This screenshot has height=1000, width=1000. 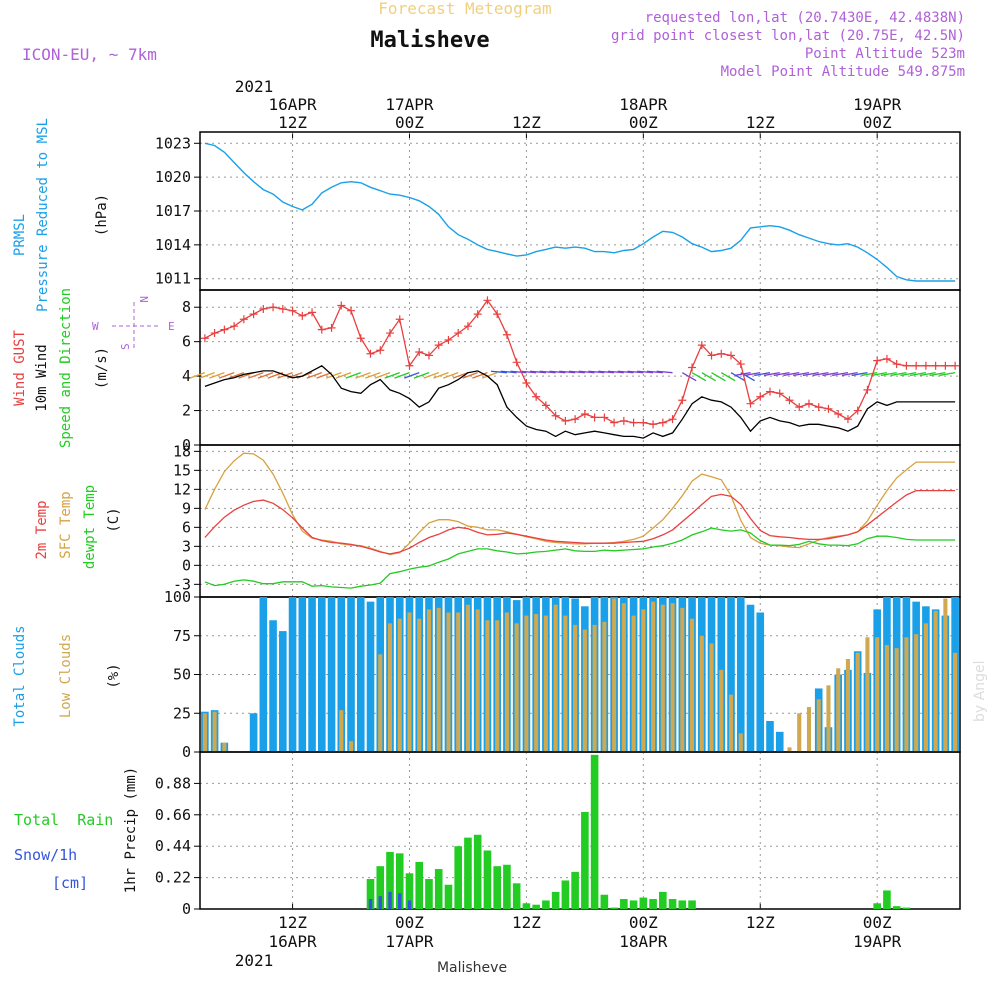 What do you see at coordinates (580, 830) in the screenshot?
I see `panel-frame` at bounding box center [580, 830].